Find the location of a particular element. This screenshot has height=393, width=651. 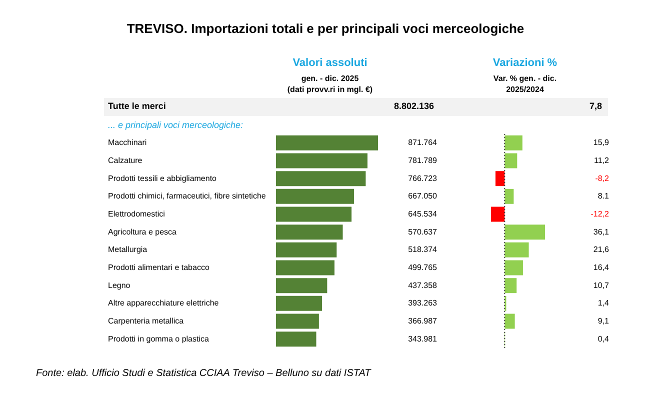

y-tick-label: Prodotti alimentari e tabacco is located at coordinates (159, 267).